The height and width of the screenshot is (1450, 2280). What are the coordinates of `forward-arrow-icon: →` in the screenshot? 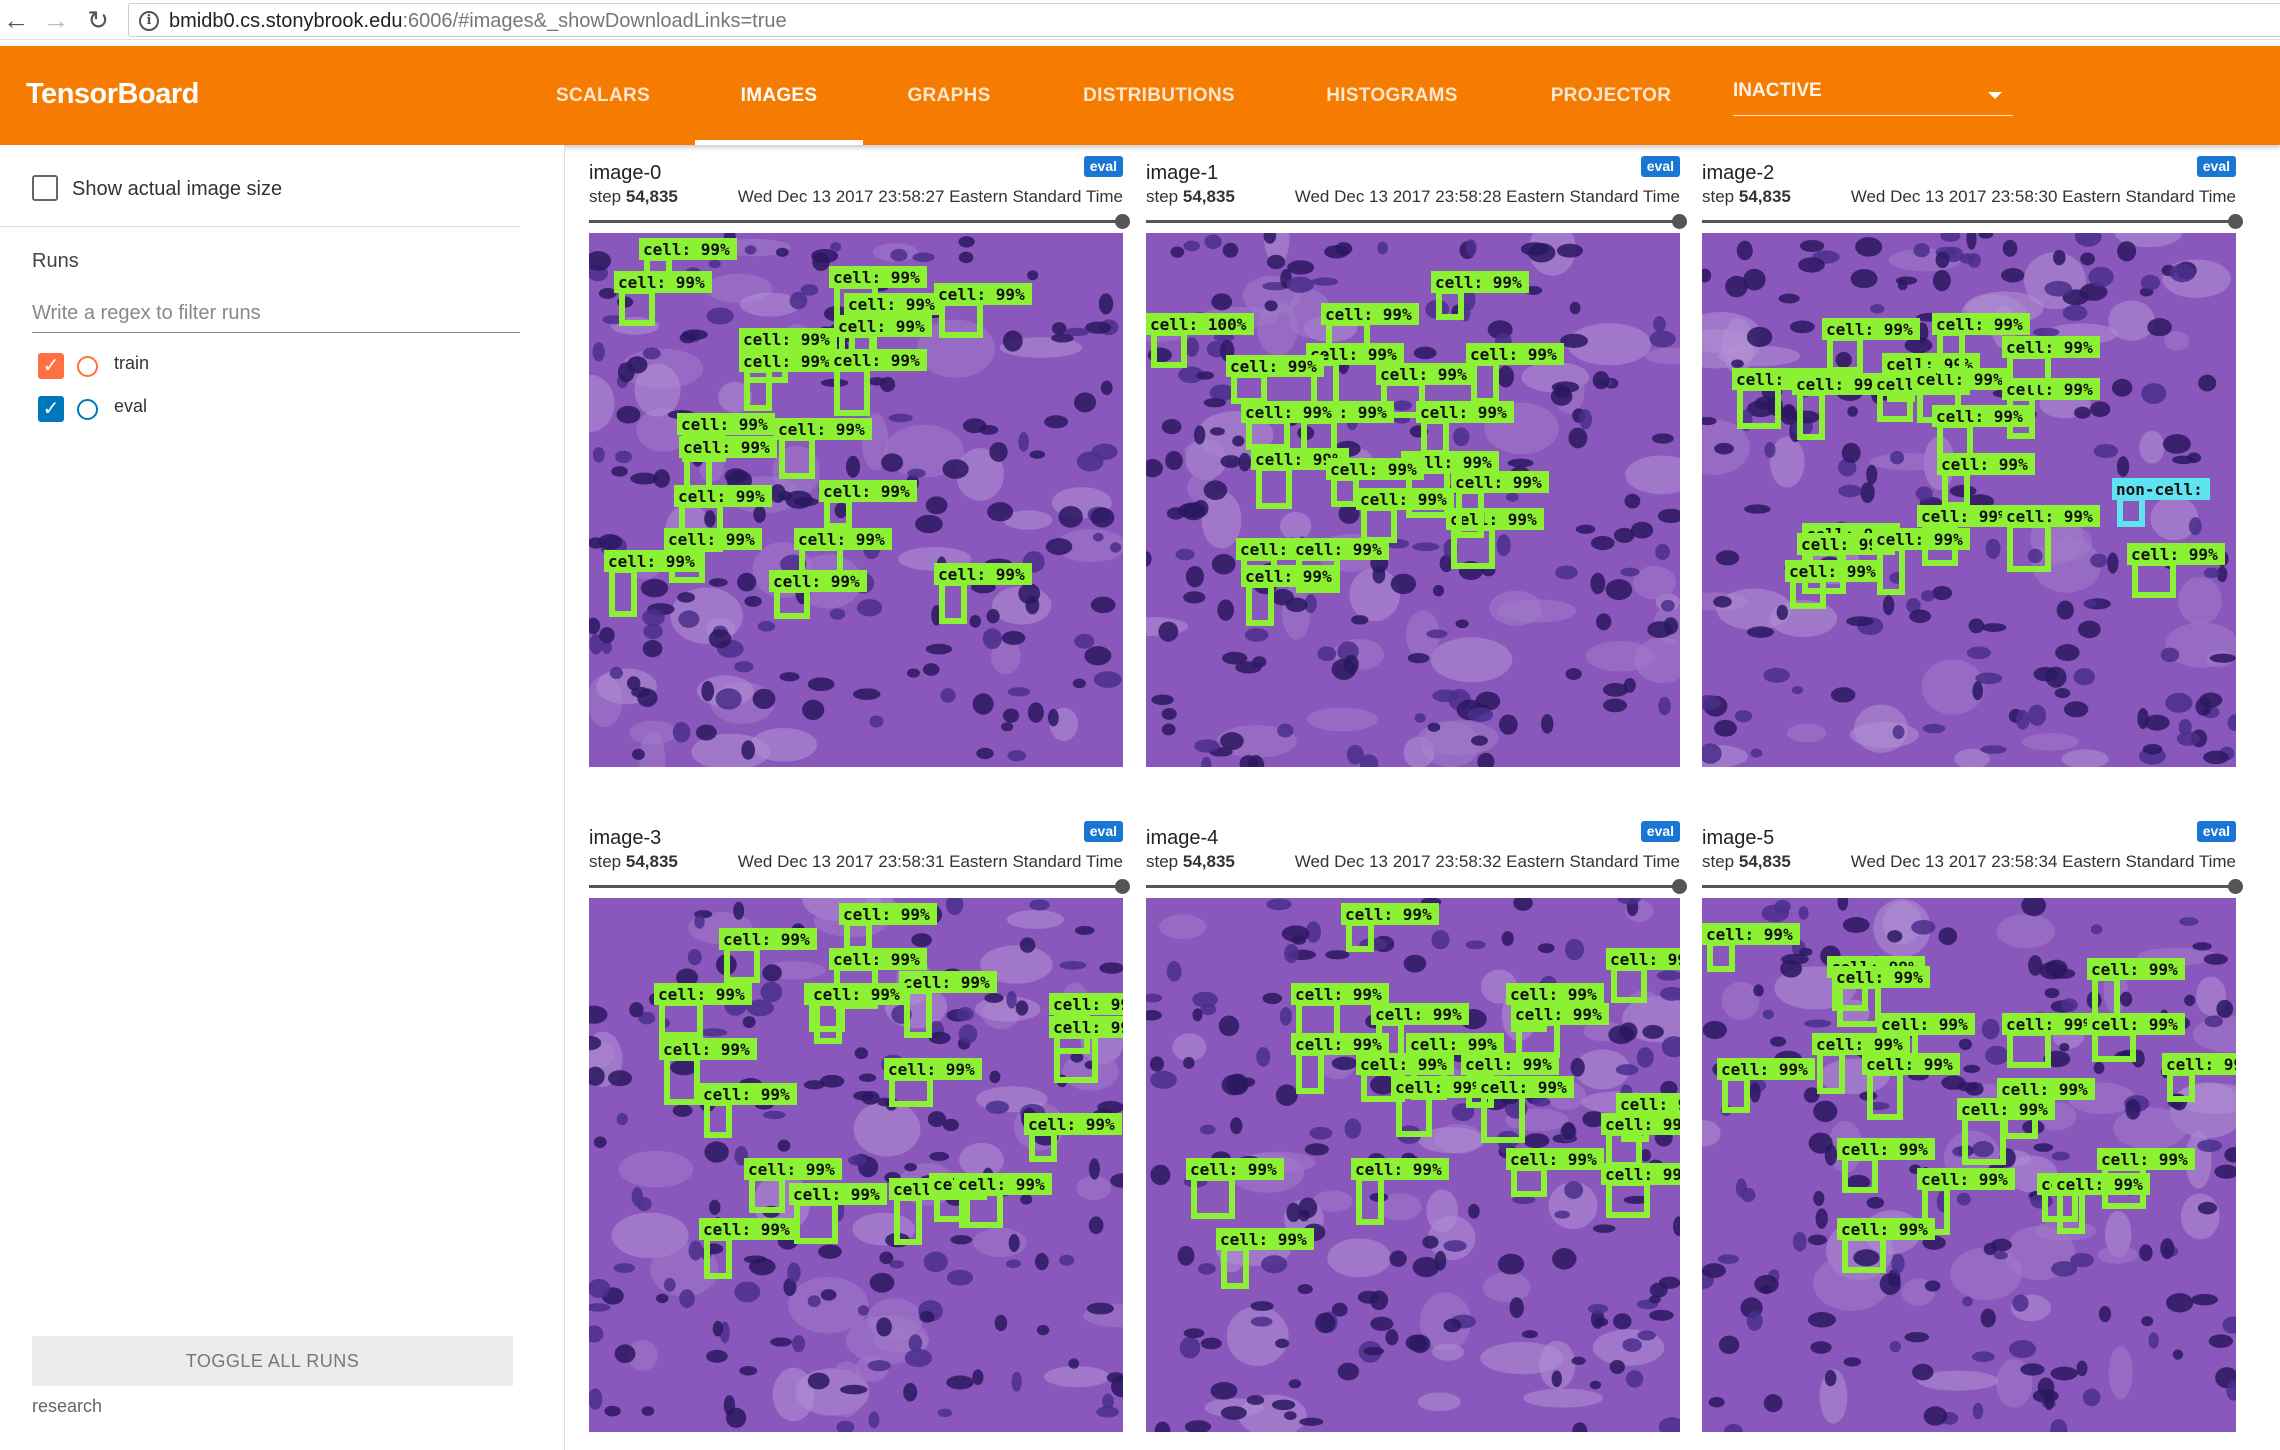 It's located at (56, 20).